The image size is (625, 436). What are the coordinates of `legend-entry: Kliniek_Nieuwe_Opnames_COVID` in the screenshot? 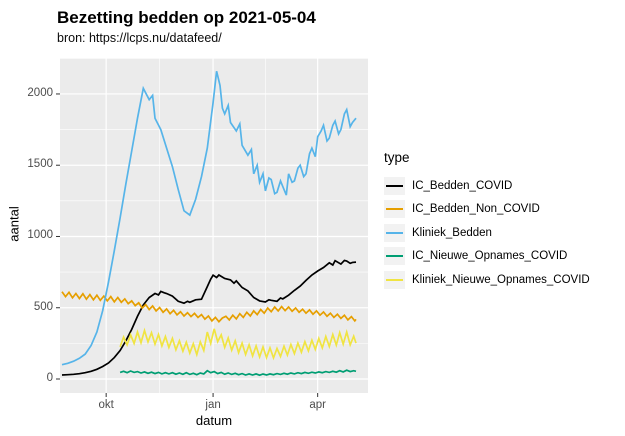 It's located at (487, 280).